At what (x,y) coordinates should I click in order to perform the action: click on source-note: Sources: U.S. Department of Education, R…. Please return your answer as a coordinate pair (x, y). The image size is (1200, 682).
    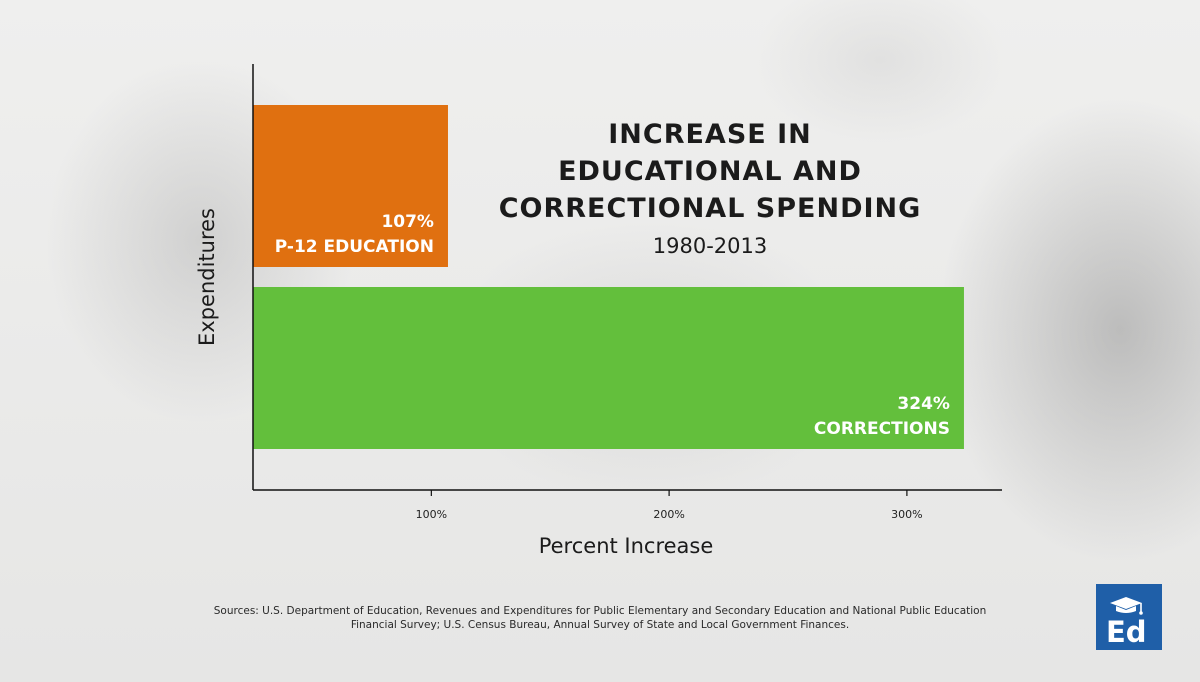
    Looking at the image, I should click on (600, 618).